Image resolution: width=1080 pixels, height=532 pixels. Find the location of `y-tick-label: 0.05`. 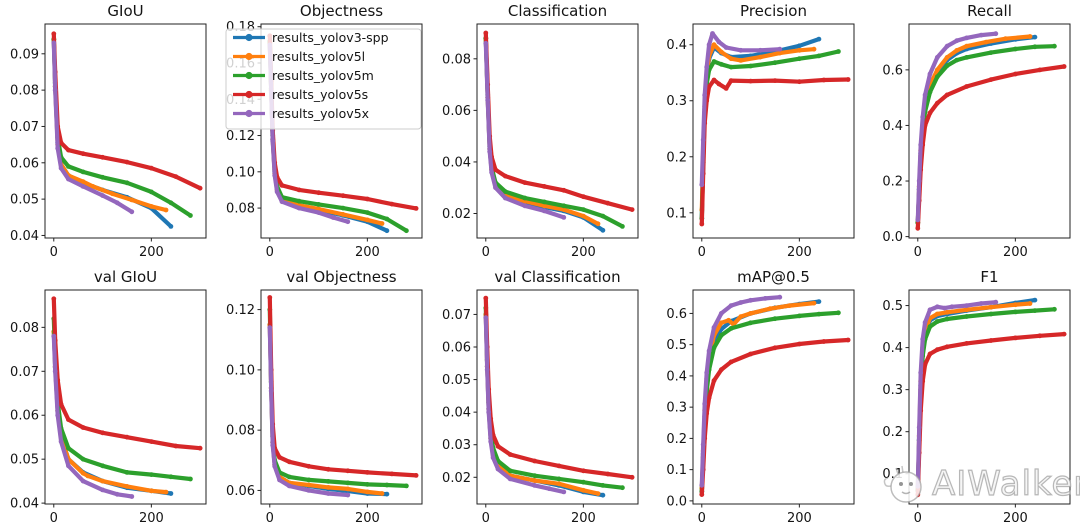

y-tick-label: 0.05 is located at coordinates (456, 380).